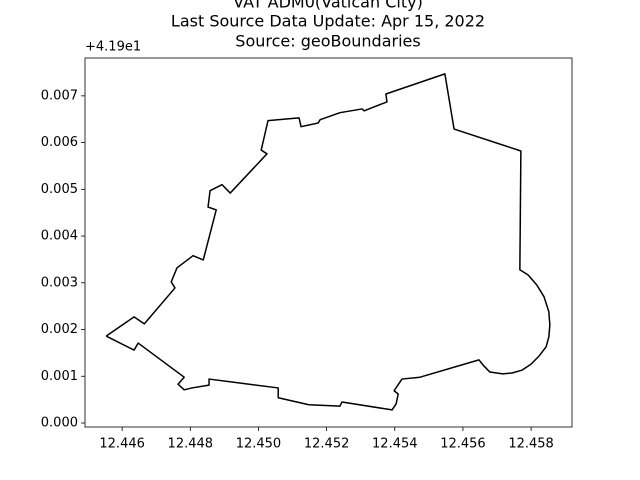 This screenshot has width=640, height=480. What do you see at coordinates (327, 444) in the screenshot?
I see `x-tick-label: 12.452` at bounding box center [327, 444].